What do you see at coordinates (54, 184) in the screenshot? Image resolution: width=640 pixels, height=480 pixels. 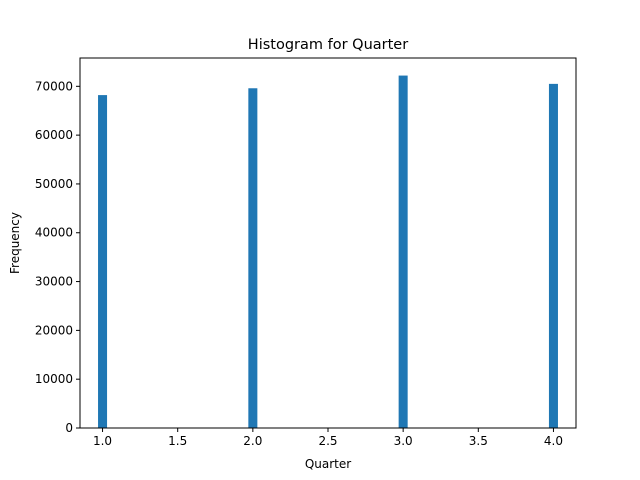 I see `y-tick-label: 50000` at bounding box center [54, 184].